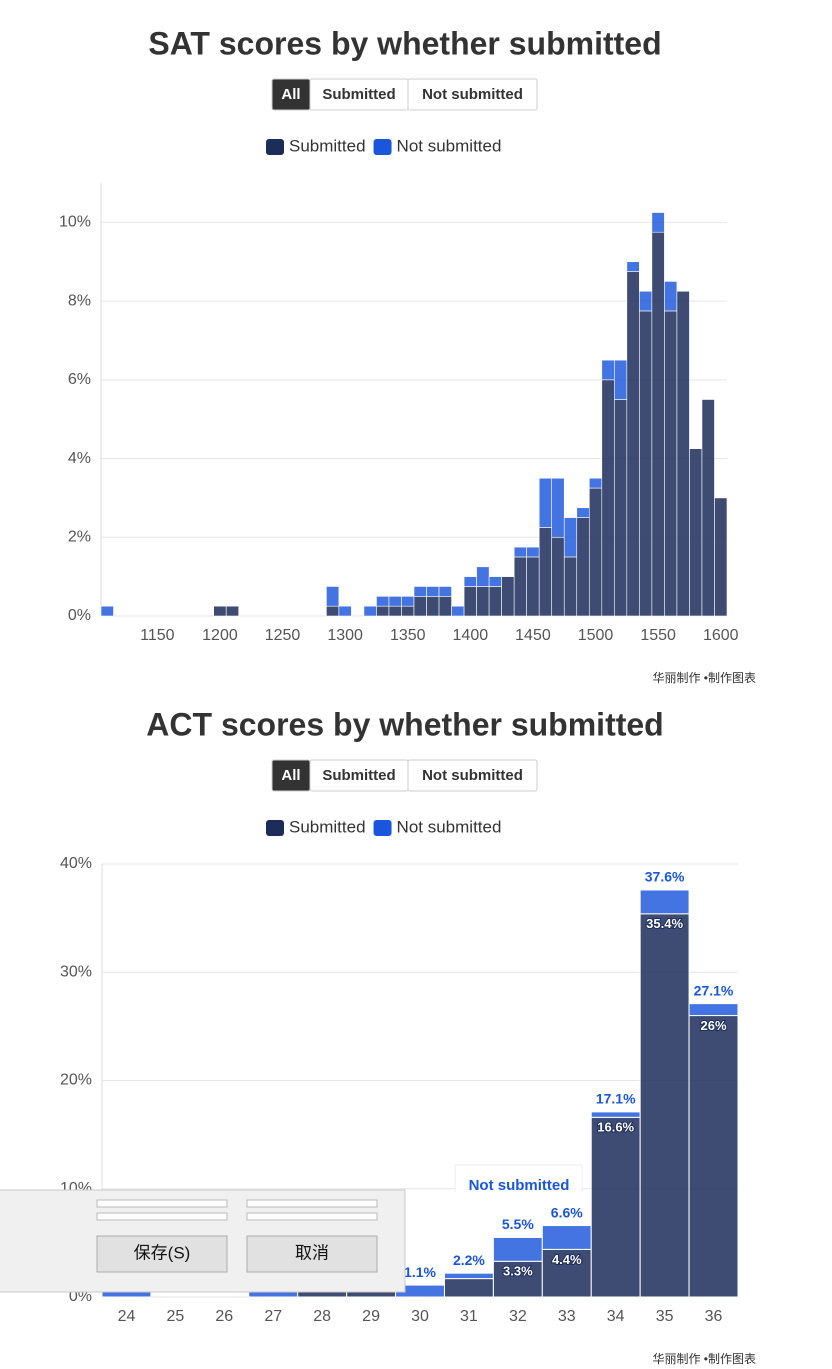 The height and width of the screenshot is (1369, 832). What do you see at coordinates (322, 1316) in the screenshot?
I see `x-tick-label: 28` at bounding box center [322, 1316].